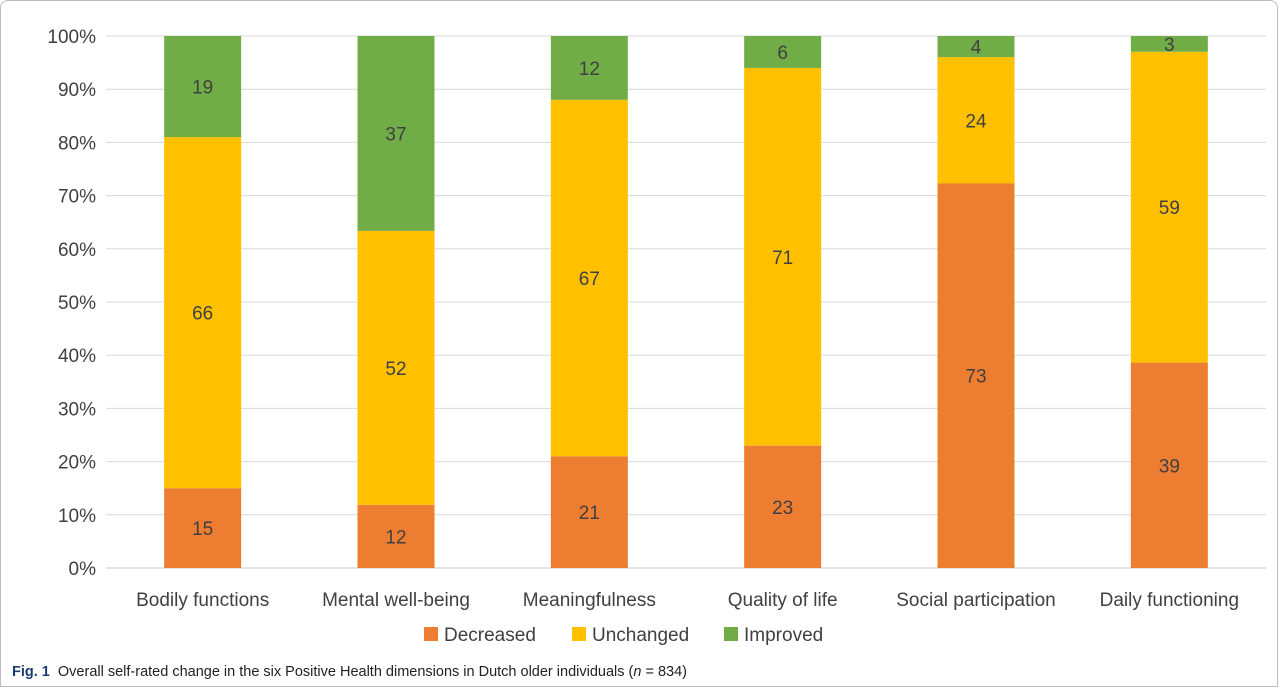 The height and width of the screenshot is (691, 1282). What do you see at coordinates (77, 197) in the screenshot?
I see `y-tick-label: 70%` at bounding box center [77, 197].